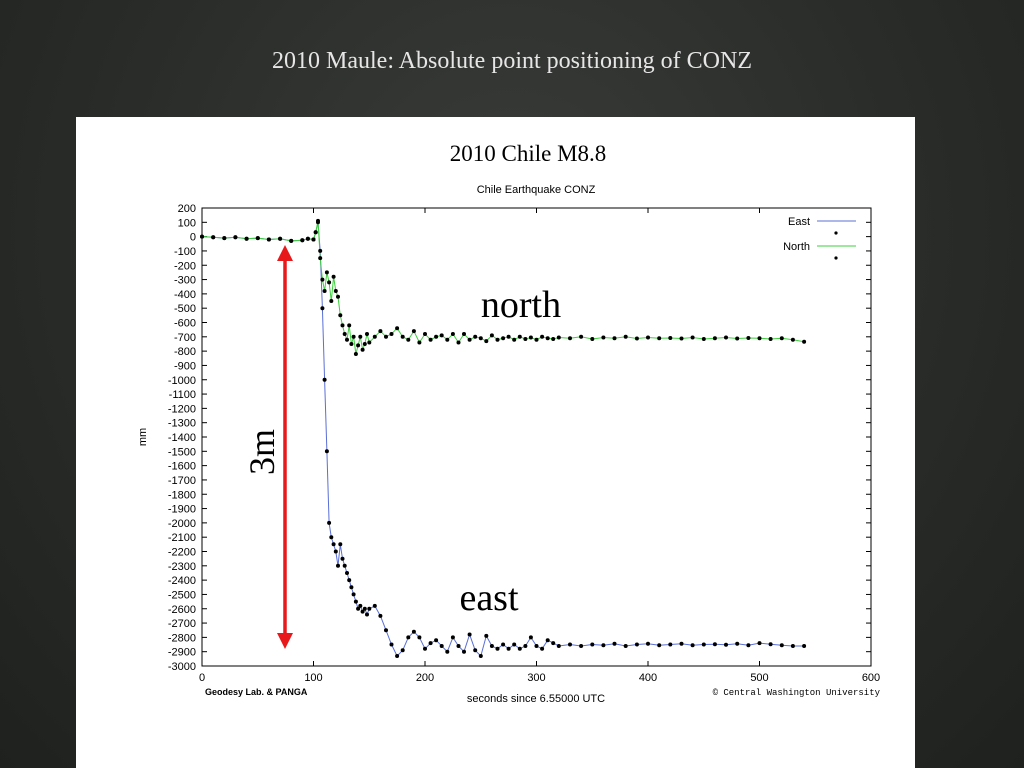 The height and width of the screenshot is (768, 1024). I want to click on y-tick-label: -3000, so click(182, 667).